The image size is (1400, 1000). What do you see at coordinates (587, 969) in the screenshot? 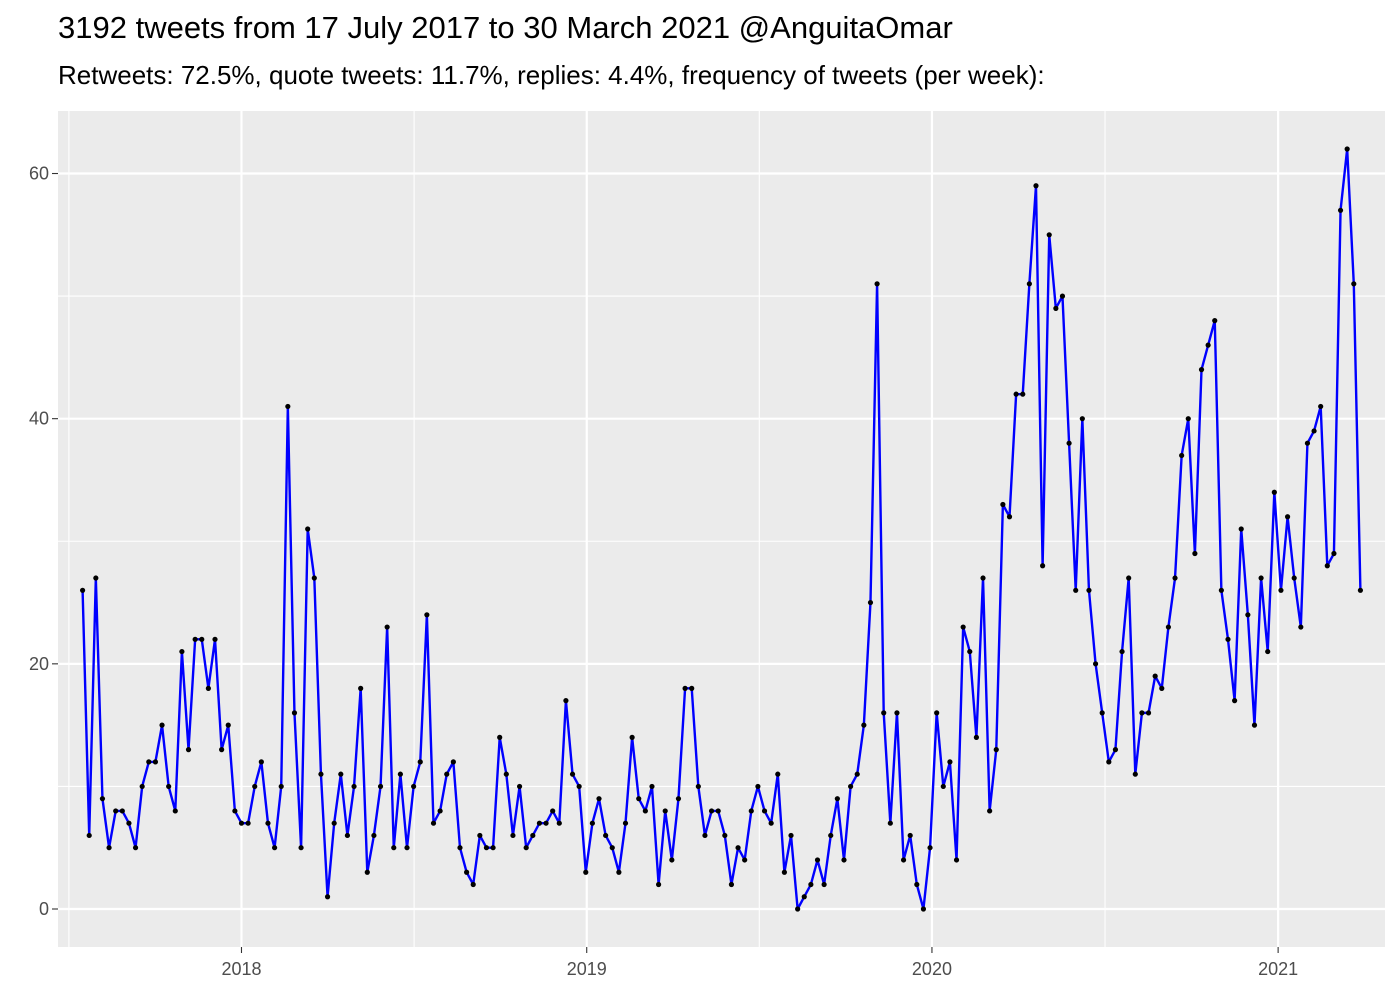
I see `x-tick-label: 2019` at bounding box center [587, 969].